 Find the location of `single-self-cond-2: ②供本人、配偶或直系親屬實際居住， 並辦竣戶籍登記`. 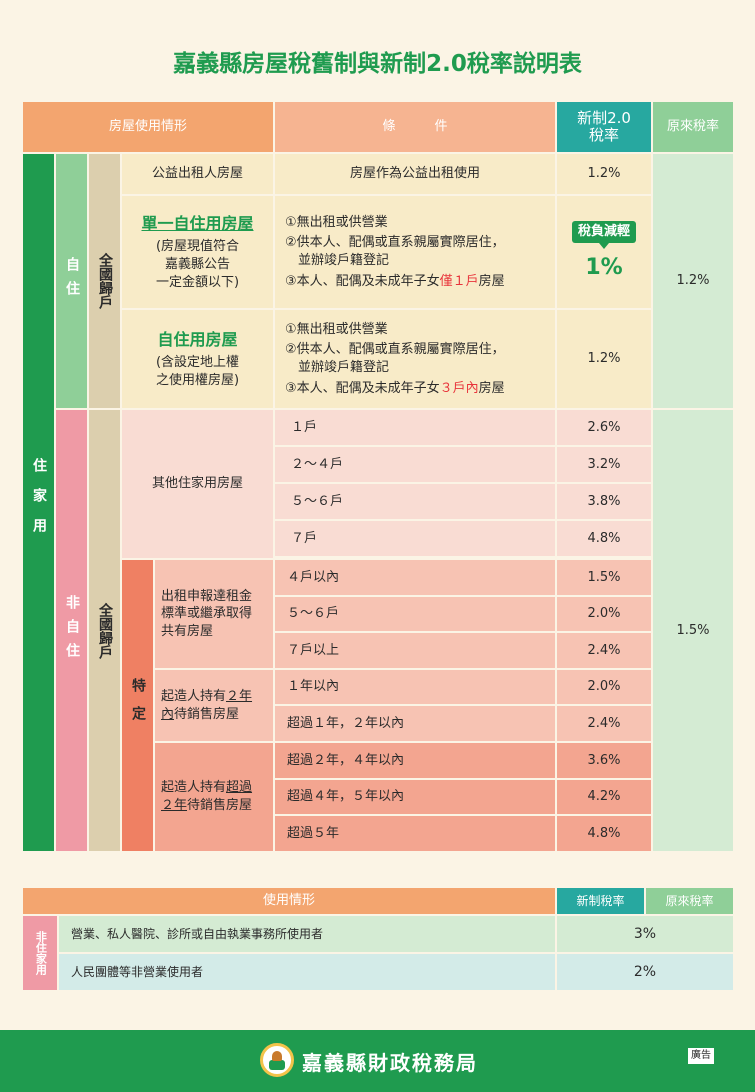

single-self-cond-2: ②供本人、配偶或直系親屬實際居住， 並辦竣戶籍登記 is located at coordinates (395, 251).